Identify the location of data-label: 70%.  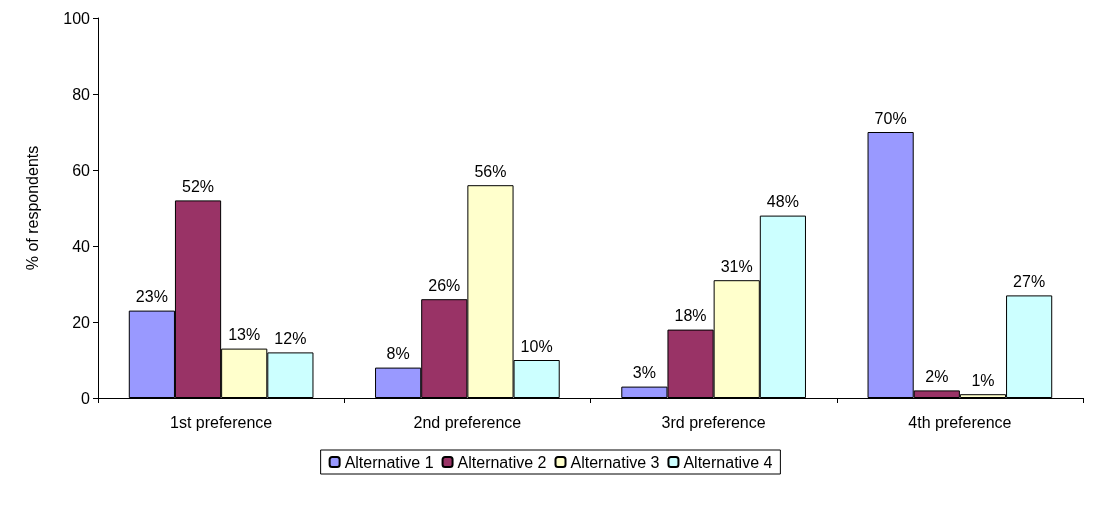
(890, 118).